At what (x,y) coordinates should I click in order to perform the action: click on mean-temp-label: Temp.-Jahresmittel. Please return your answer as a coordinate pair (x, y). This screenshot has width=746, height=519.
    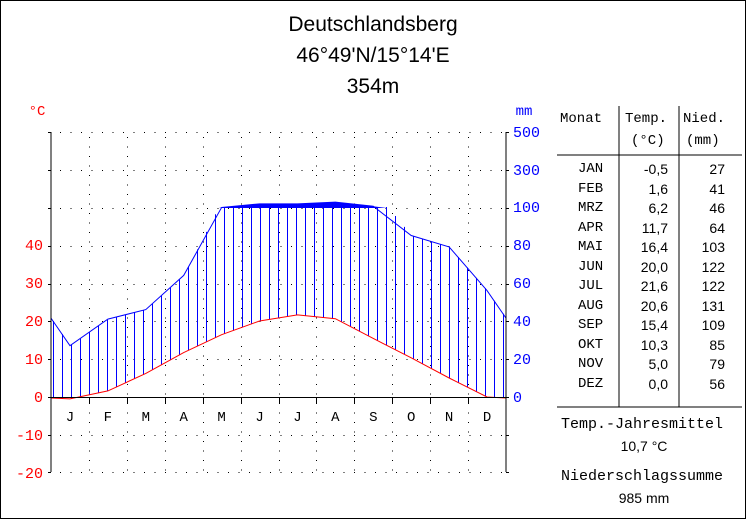
    Looking at the image, I should click on (642, 424).